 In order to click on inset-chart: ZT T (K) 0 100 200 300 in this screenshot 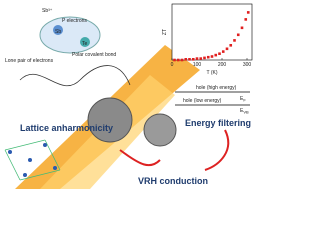, I will do `click(207, 39)`.